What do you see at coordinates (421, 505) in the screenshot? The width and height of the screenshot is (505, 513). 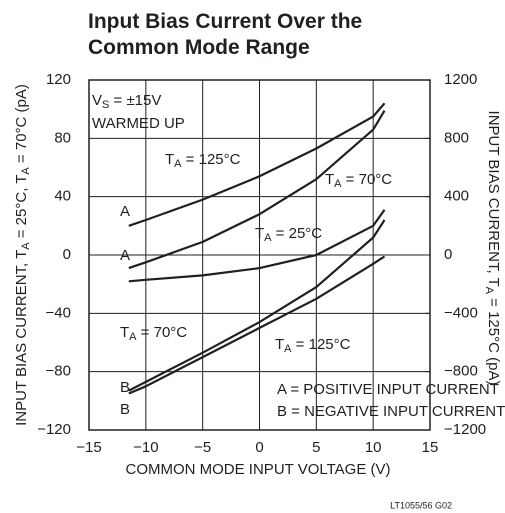 I see `footnote: LT1055/56 G02` at bounding box center [421, 505].